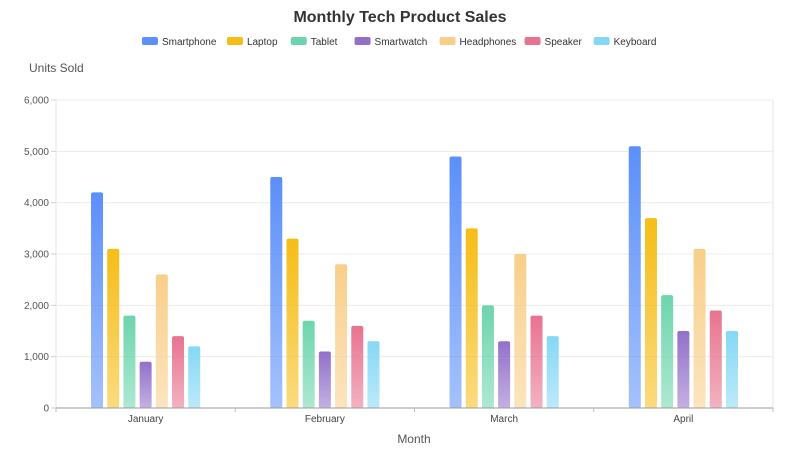 This screenshot has width=800, height=455. What do you see at coordinates (146, 419) in the screenshot?
I see `x-tick-label: January` at bounding box center [146, 419].